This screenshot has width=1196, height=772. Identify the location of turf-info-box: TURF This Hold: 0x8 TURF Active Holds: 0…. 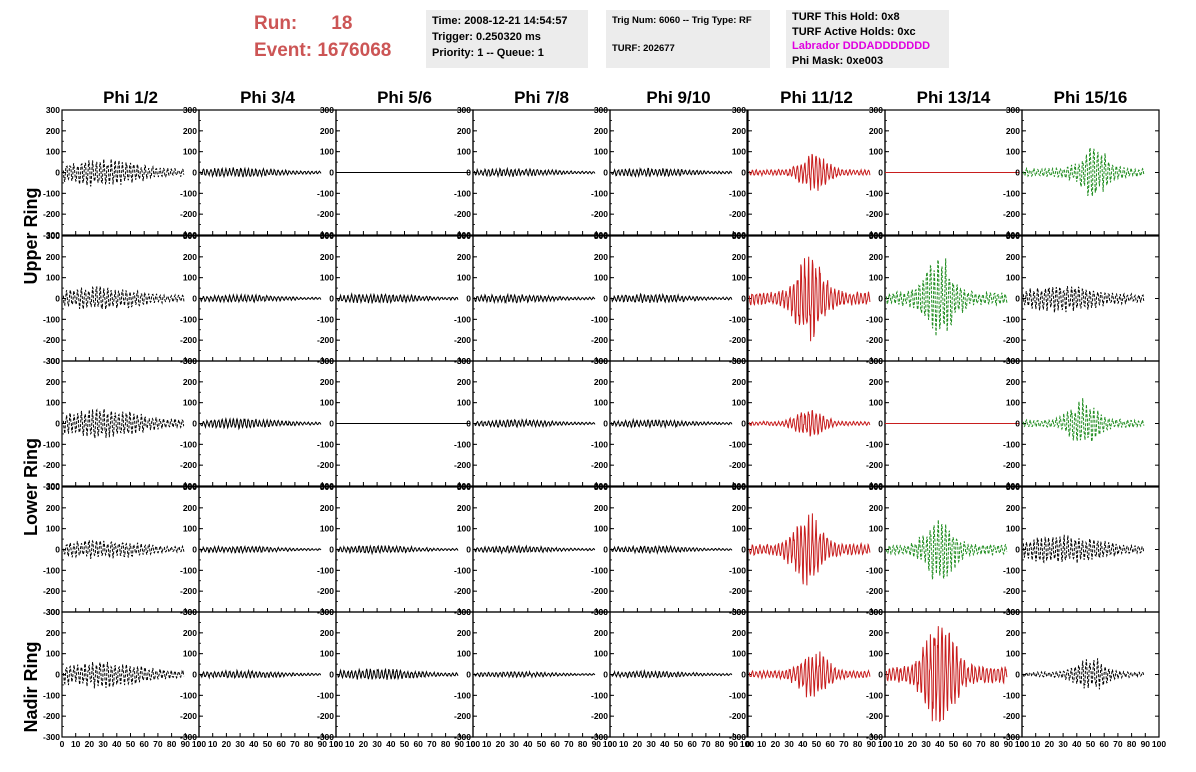
(867, 39).